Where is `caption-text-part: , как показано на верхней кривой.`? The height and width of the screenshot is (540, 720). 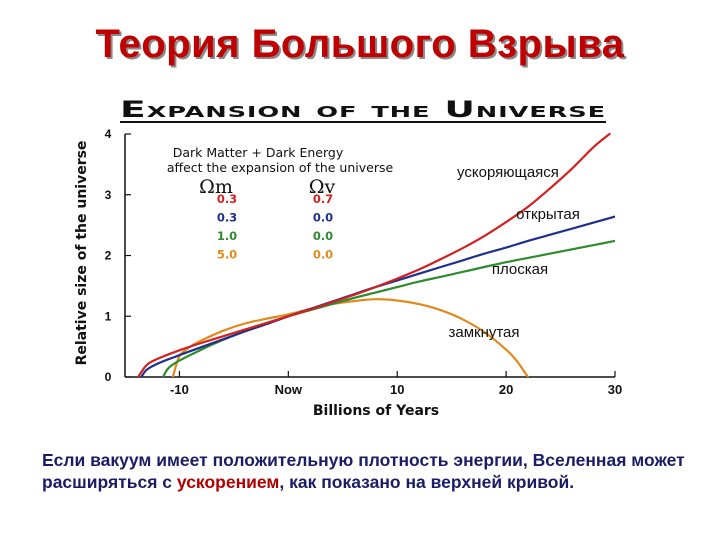
caption-text-part: , как показано на верхней кривой. is located at coordinates (427, 482).